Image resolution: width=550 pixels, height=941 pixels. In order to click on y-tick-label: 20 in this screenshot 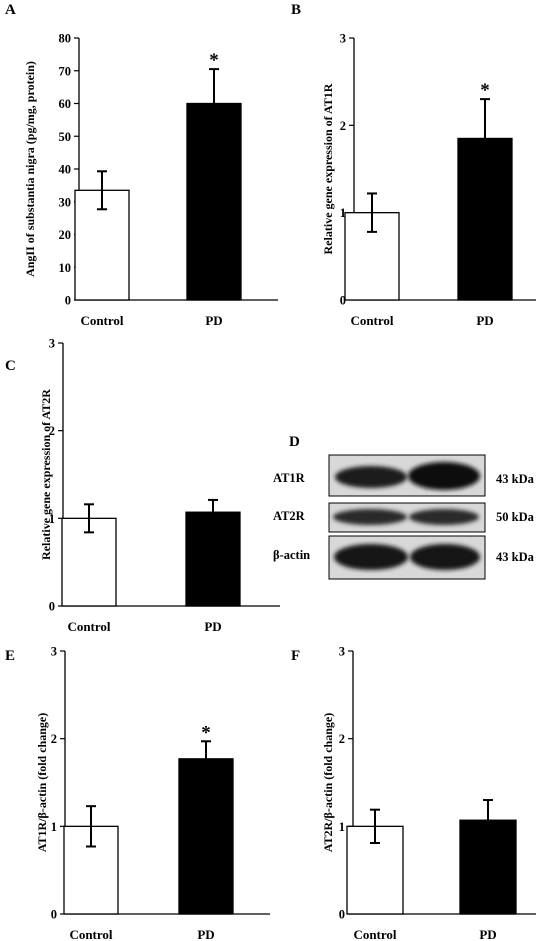, I will do `click(65, 235)`.